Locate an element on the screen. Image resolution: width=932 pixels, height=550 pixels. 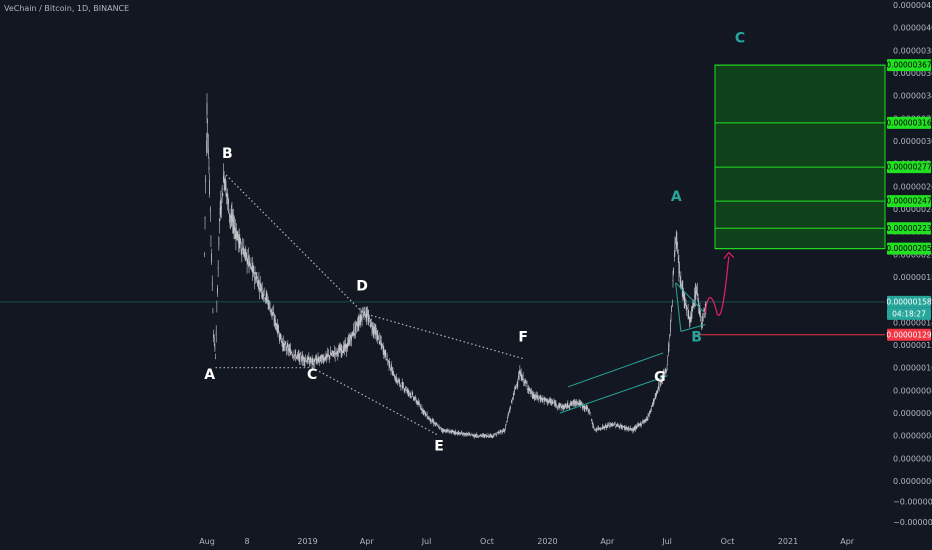
y-tick-label-1: 0.00000400 is located at coordinates (912, 28).